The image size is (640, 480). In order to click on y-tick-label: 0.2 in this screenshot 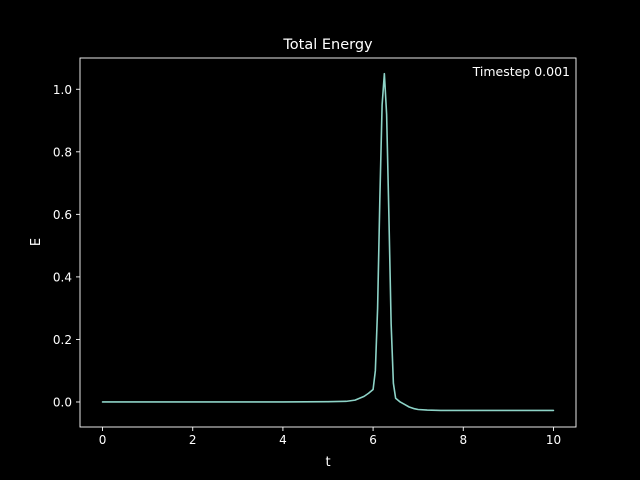, I will do `click(62, 340)`.